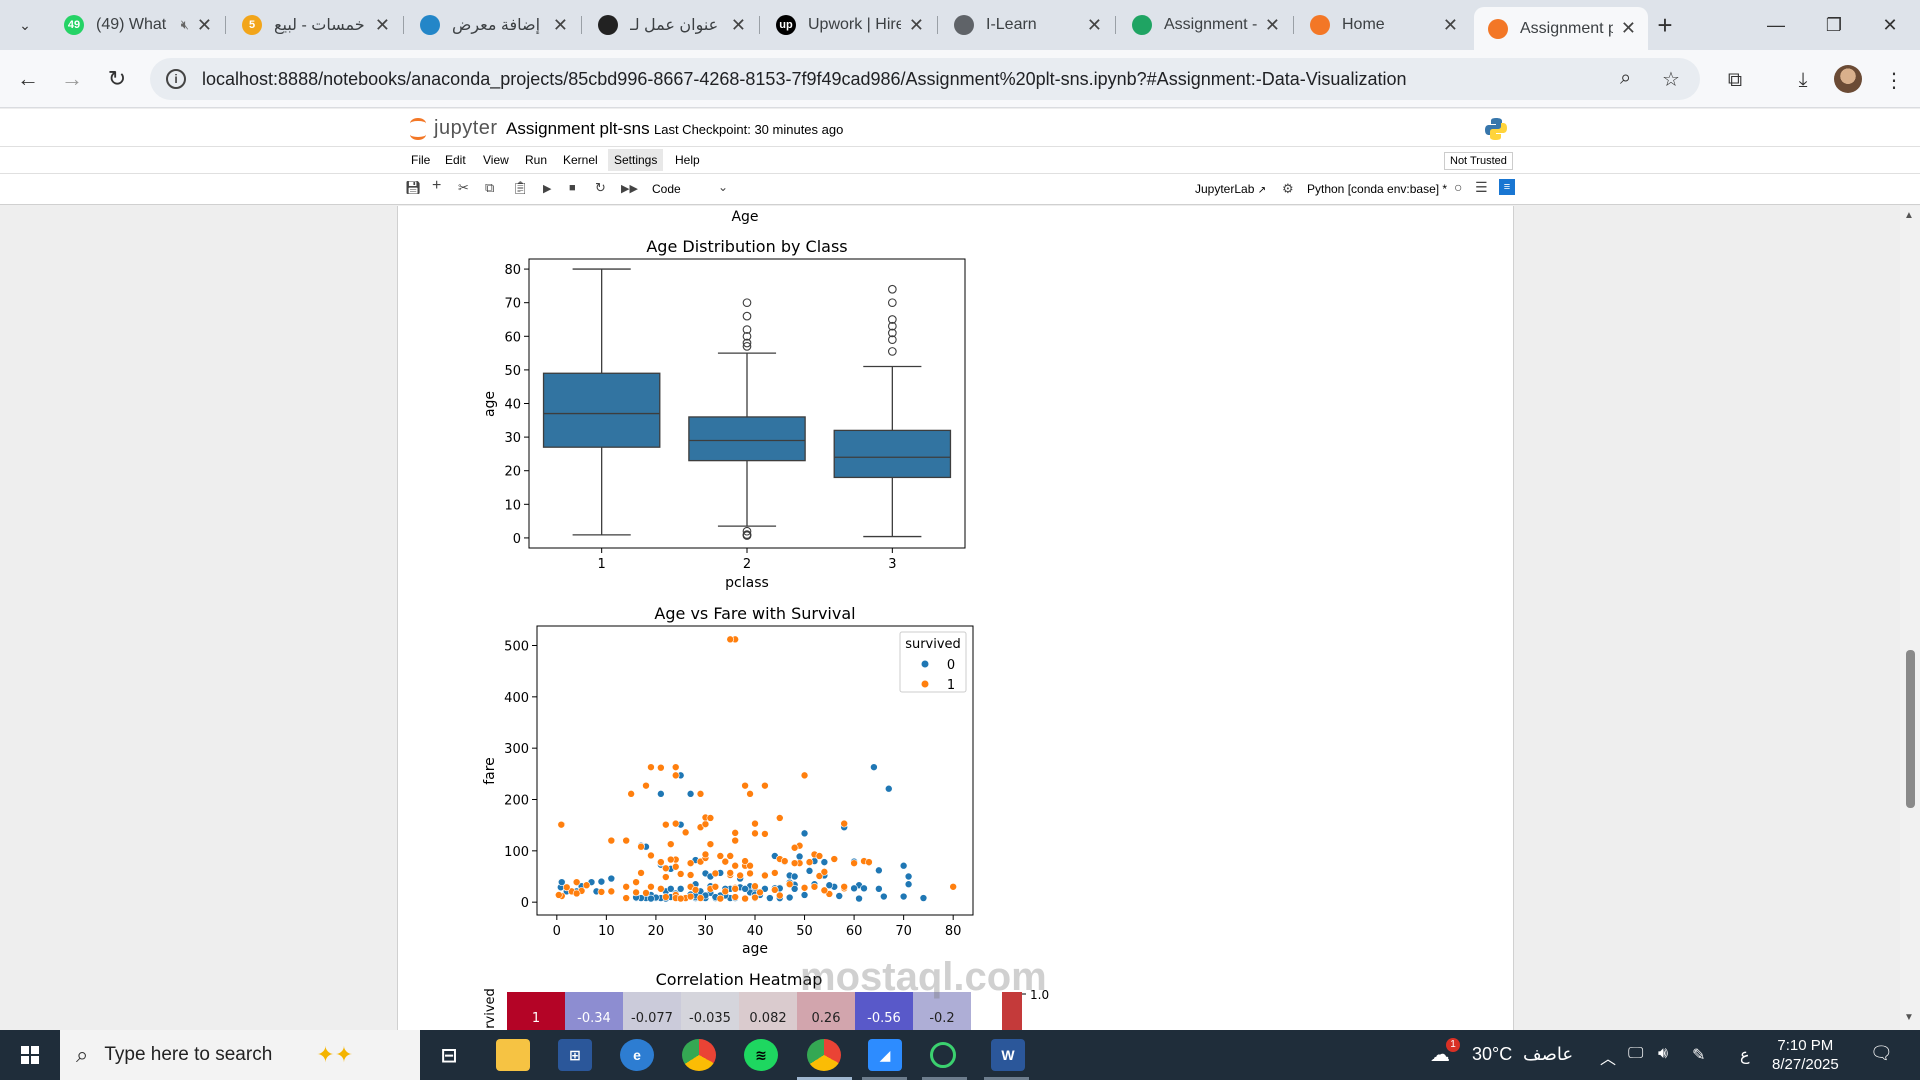  I want to click on taskbar-search: ⌕ Type here to search ✦✦, so click(240, 1055).